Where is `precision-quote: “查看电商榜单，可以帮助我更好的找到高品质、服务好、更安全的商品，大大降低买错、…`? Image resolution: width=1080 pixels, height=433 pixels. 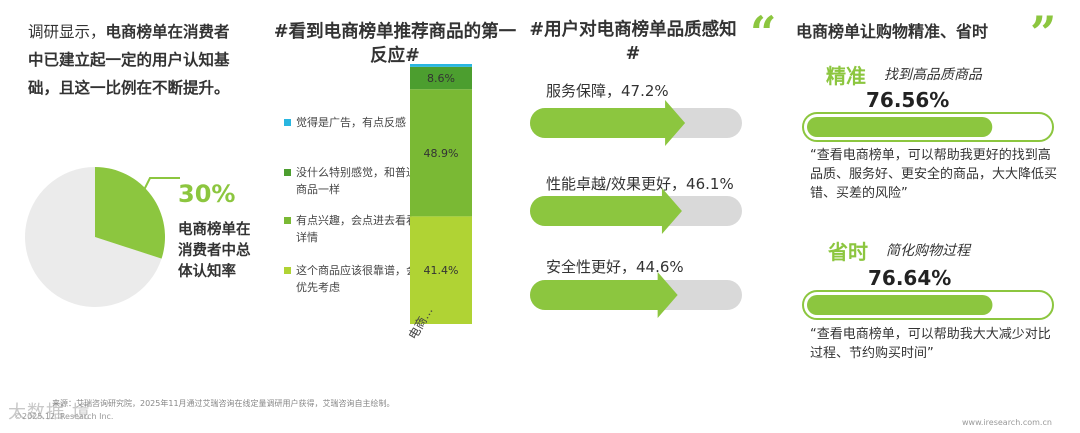 precision-quote: “查看电商榜单，可以帮助我更好的找到高品质、服务好、更安全的商品，大大降低买错、… is located at coordinates (934, 174).